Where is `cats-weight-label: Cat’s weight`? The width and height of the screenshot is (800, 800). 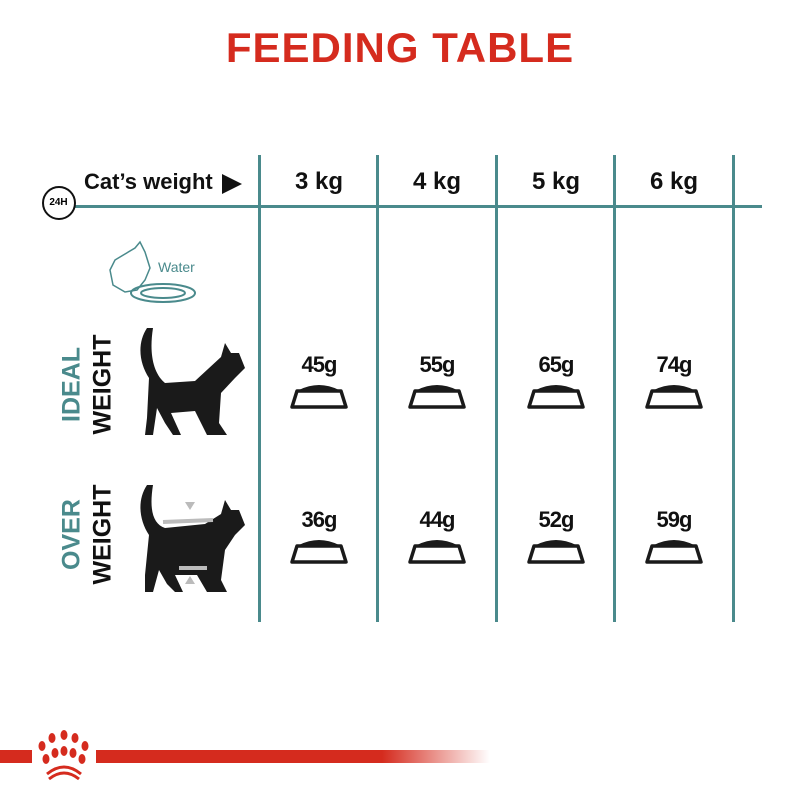 cats-weight-label: Cat’s weight is located at coordinates (148, 181).